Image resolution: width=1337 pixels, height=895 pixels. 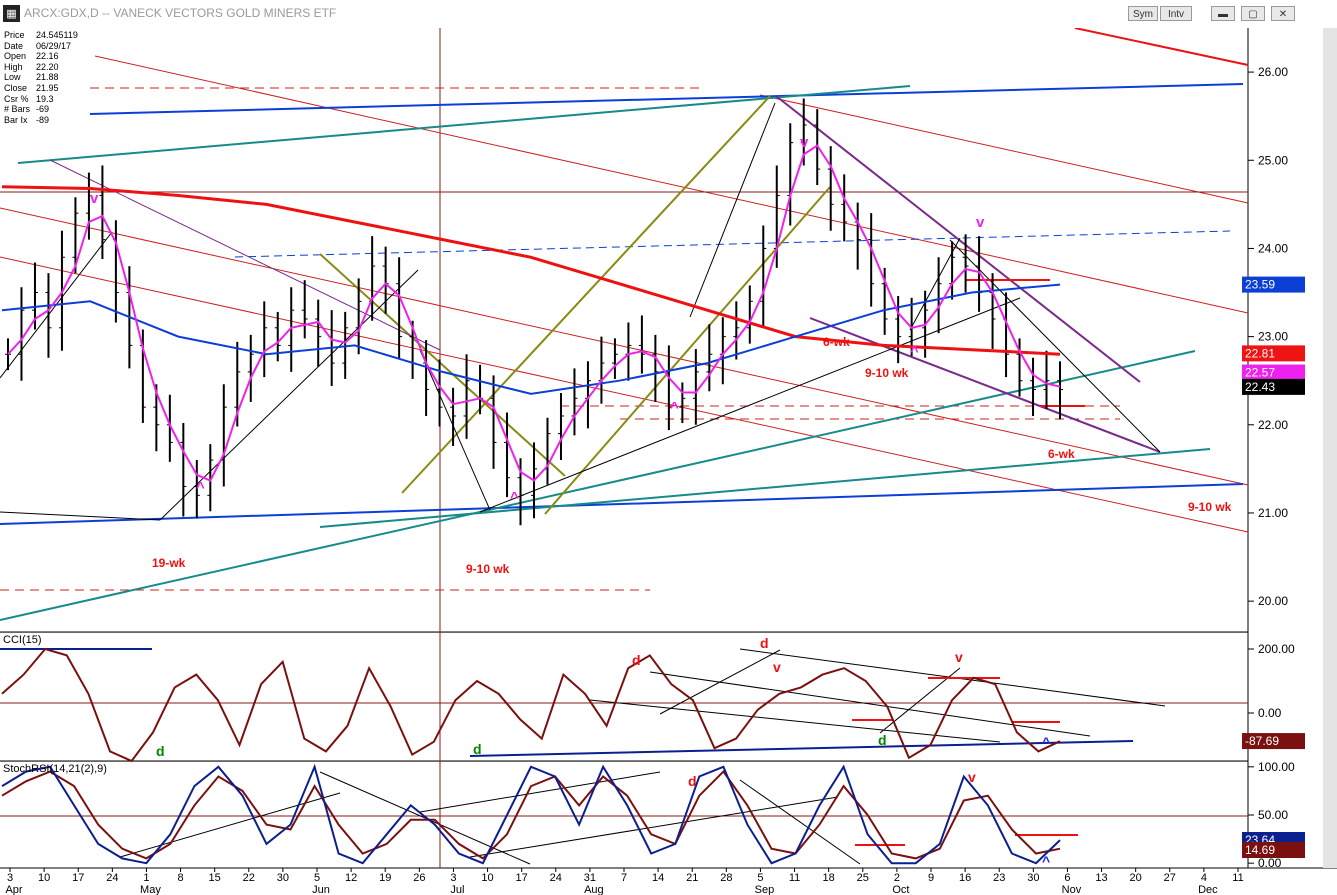 What do you see at coordinates (1067, 878) in the screenshot?
I see `x-tick-label: 6` at bounding box center [1067, 878].